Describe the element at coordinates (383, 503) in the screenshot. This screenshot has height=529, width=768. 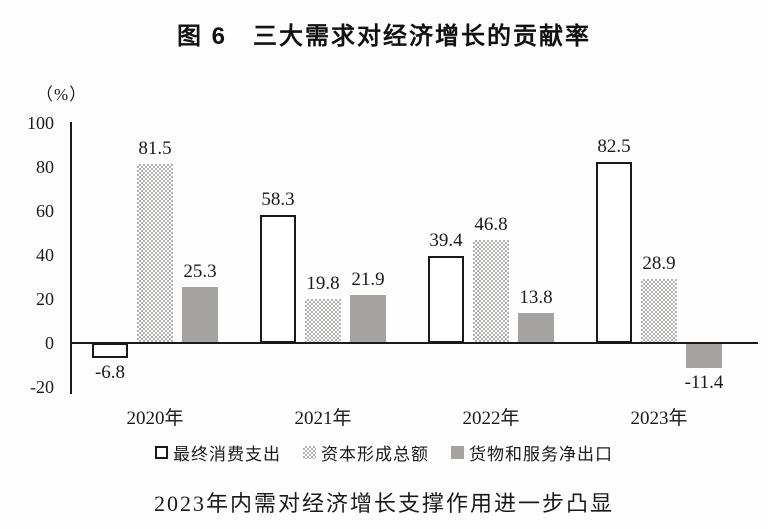
I see `chart-caption: 2023年内需对经济增长支撑作用进一步凸显` at that location.